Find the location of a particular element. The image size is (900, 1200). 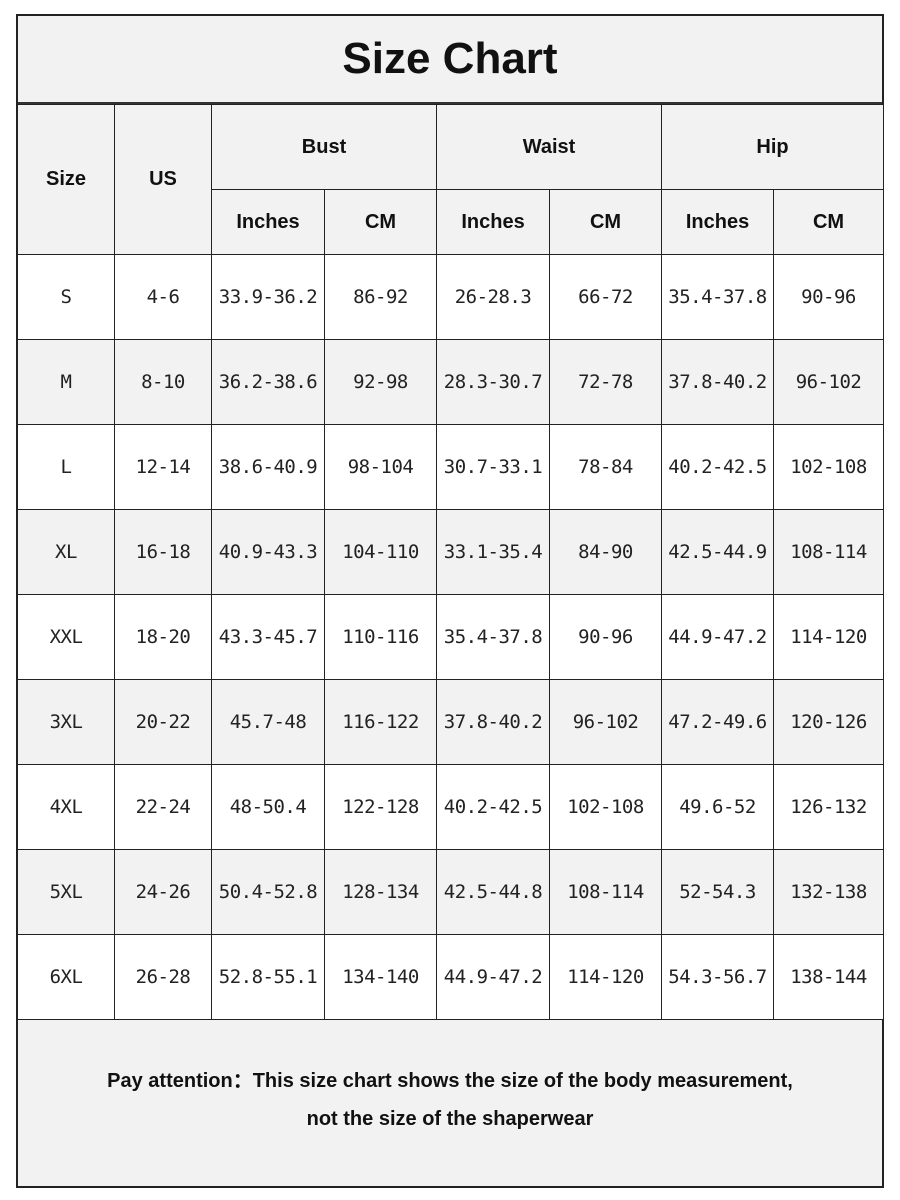

table-cell: 122-128 is located at coordinates (380, 807).